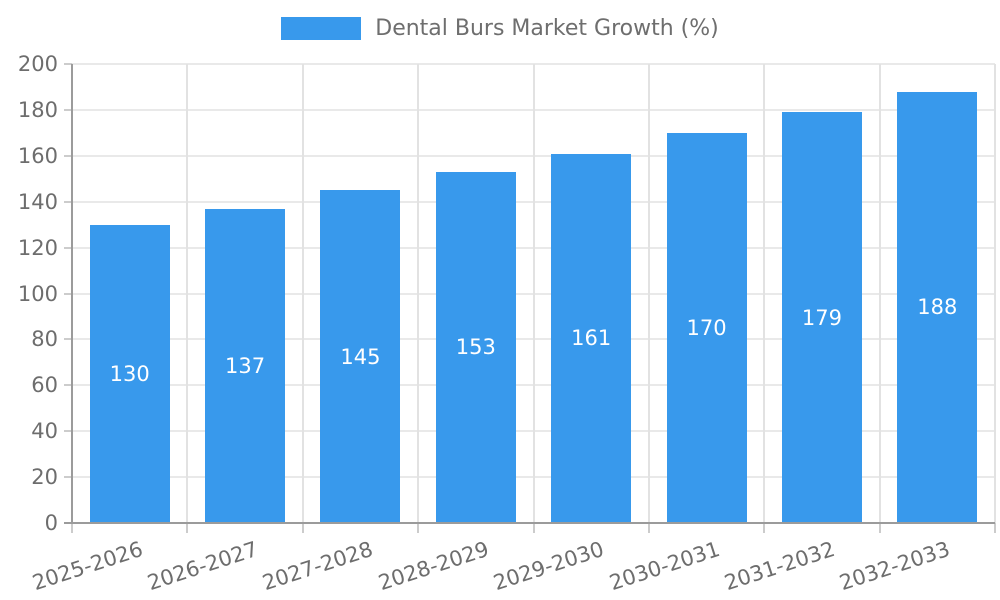  Describe the element at coordinates (321, 28) in the screenshot. I see `legend-swatch-icon` at that location.